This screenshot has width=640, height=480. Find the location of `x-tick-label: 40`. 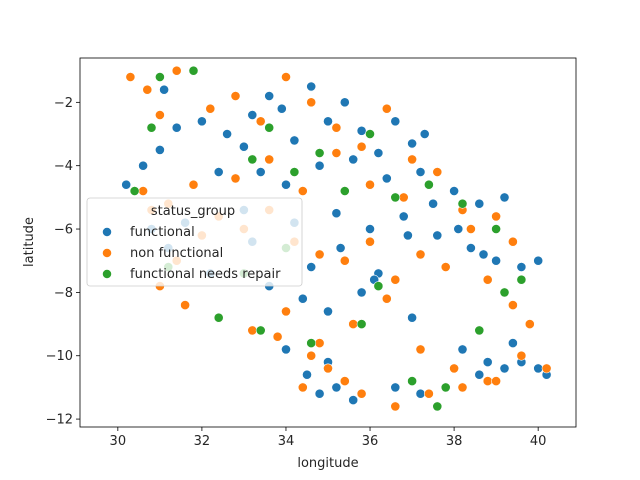

x-tick-label: 40 is located at coordinates (538, 441).